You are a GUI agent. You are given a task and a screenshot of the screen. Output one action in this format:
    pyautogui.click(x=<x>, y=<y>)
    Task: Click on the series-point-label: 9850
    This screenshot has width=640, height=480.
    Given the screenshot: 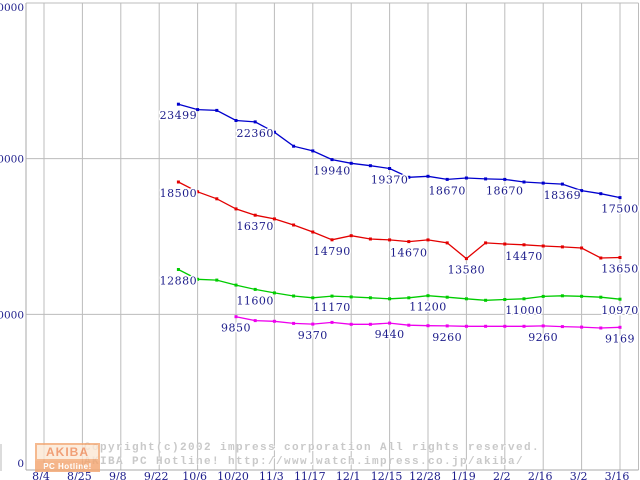 What is the action you would take?
    pyautogui.click(x=236, y=328)
    